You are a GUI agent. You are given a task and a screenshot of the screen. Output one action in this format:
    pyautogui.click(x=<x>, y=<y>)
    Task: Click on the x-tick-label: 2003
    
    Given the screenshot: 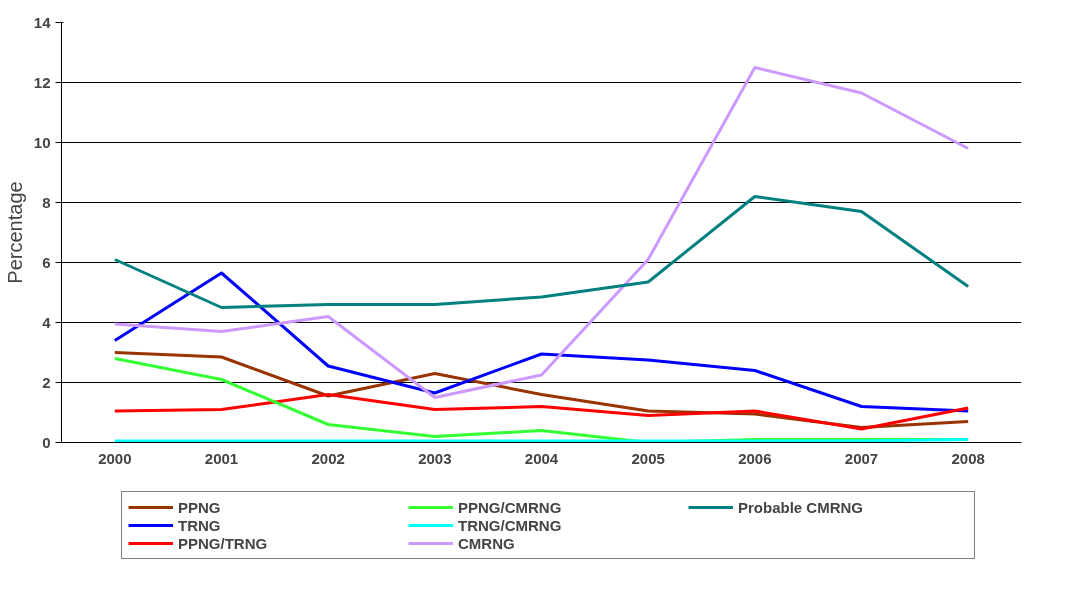 What is the action you would take?
    pyautogui.click(x=435, y=458)
    